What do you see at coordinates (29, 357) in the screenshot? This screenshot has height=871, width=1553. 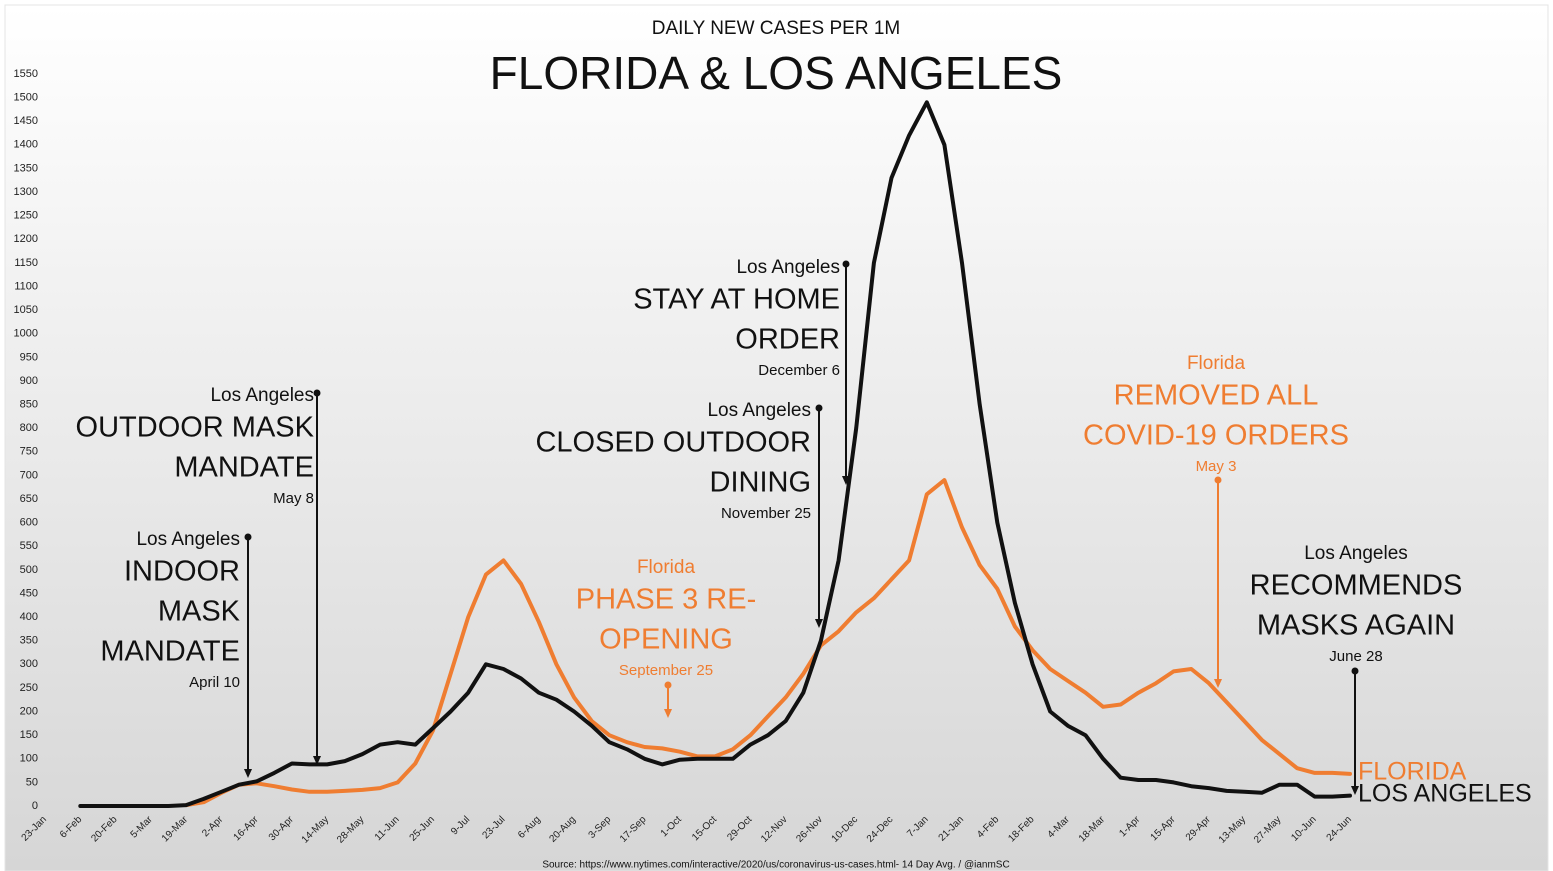 I see `y-tick-label: 950` at bounding box center [29, 357].